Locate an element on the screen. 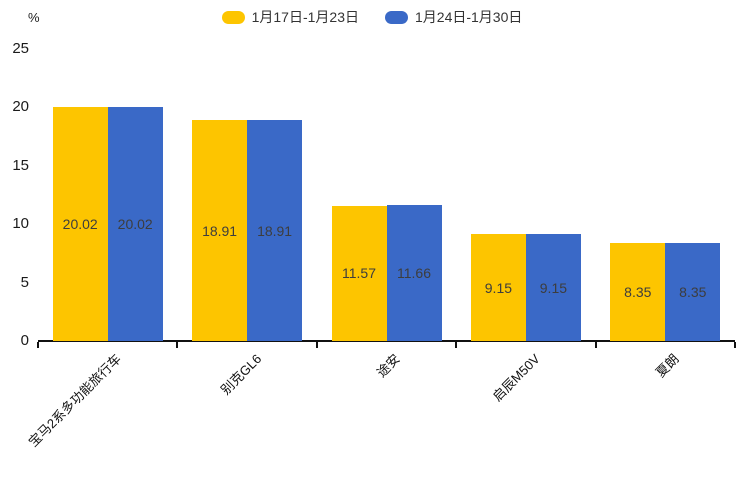  chart-legend: 1月17日-1月23日 1月24日-1月30日 is located at coordinates (372, 17).